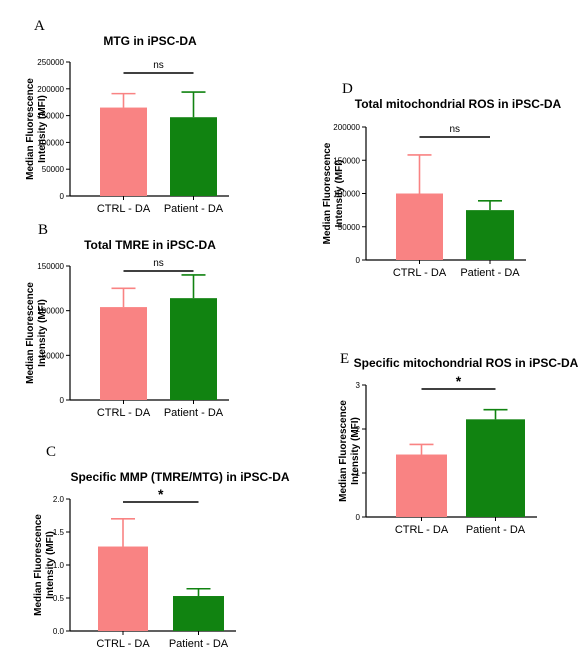  Describe the element at coordinates (344, 359) in the screenshot. I see `panel-letter: E` at that location.